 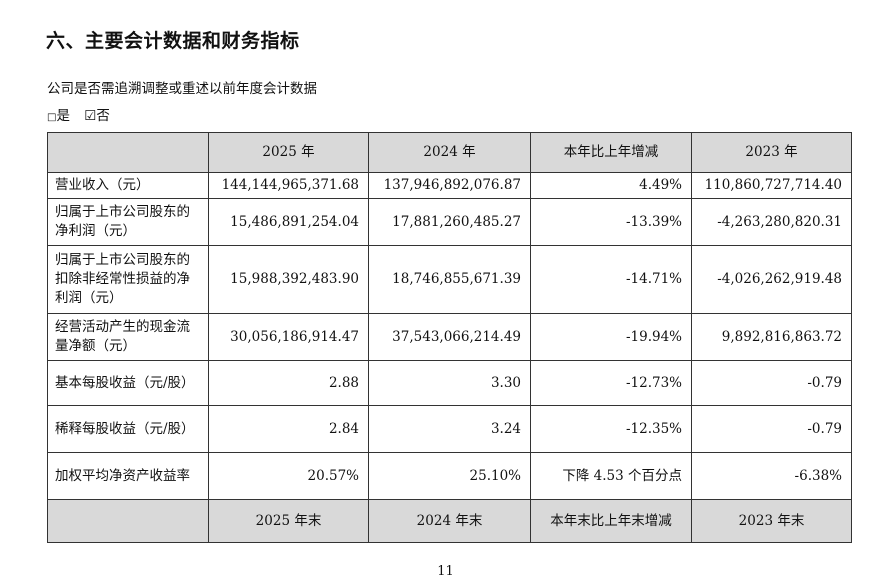 I want to click on table-cell: 25.10%, so click(x=449, y=476).